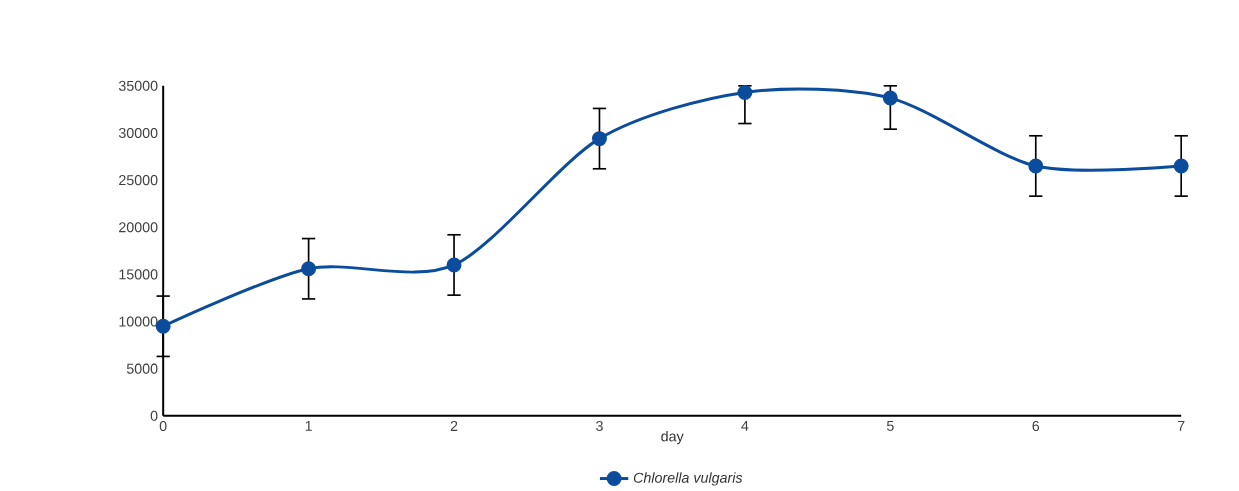 This screenshot has width=1239, height=491. What do you see at coordinates (890, 425) in the screenshot?
I see `x-tick-label: 5` at bounding box center [890, 425].